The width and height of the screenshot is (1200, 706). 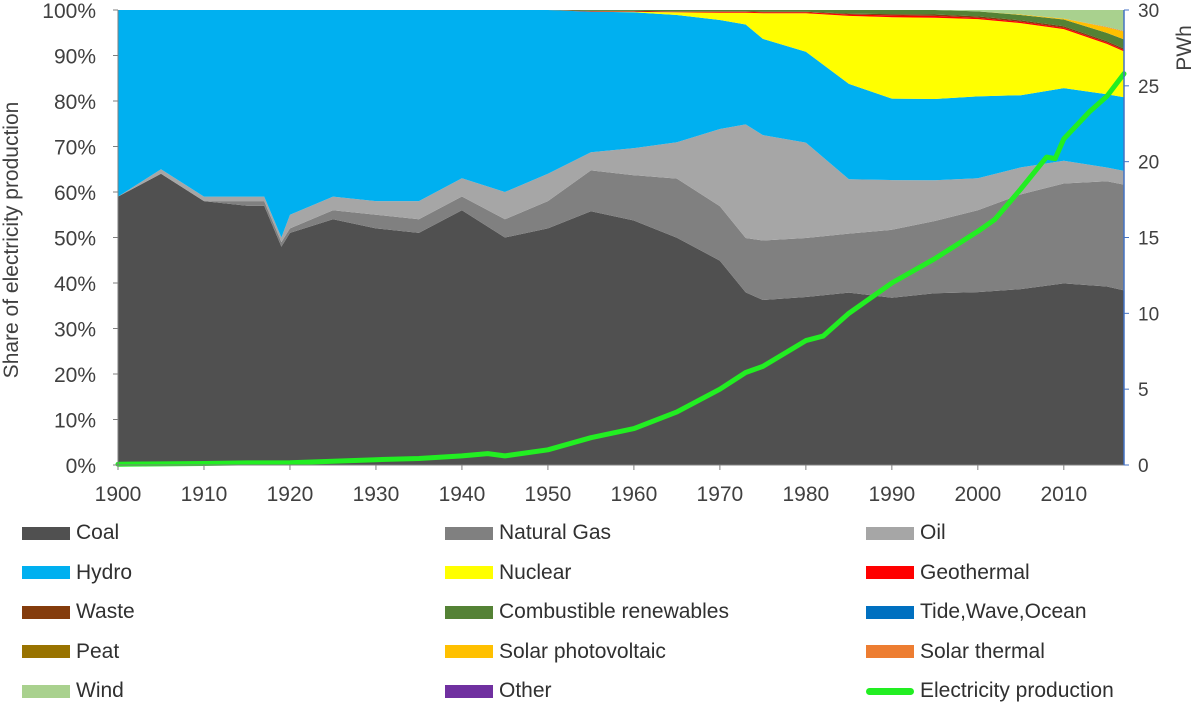 What do you see at coordinates (891, 494) in the screenshot?
I see `x-tick-label: 1990` at bounding box center [891, 494].